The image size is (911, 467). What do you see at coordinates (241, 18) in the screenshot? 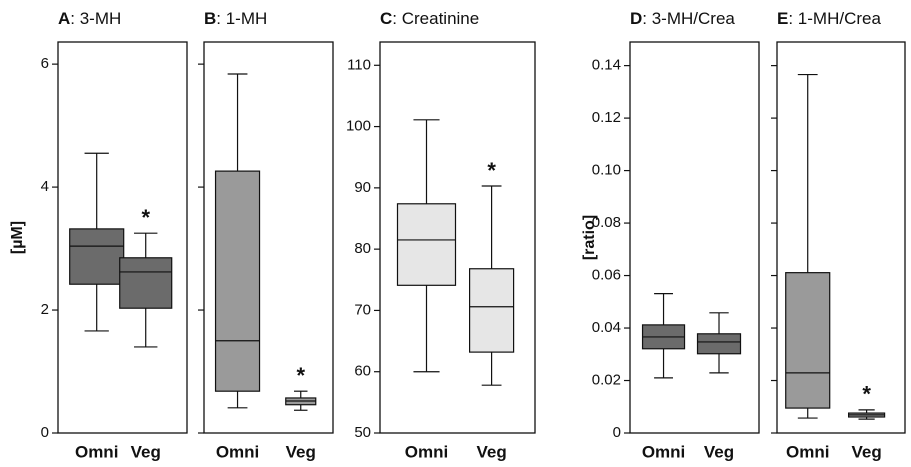
I see `panel-name: : 1-MH` at bounding box center [241, 18].